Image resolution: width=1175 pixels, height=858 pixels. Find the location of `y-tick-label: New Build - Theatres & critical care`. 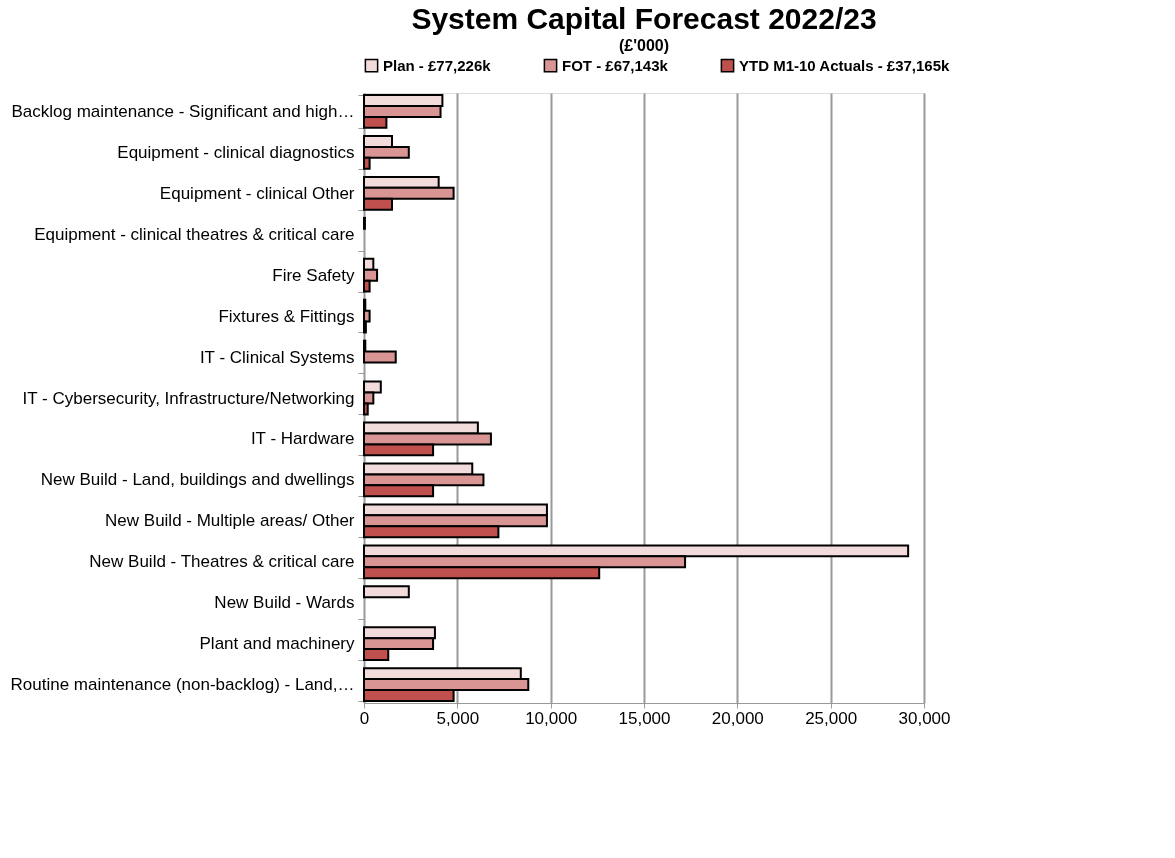

y-tick-label: New Build - Theatres & critical care is located at coordinates (222, 562).